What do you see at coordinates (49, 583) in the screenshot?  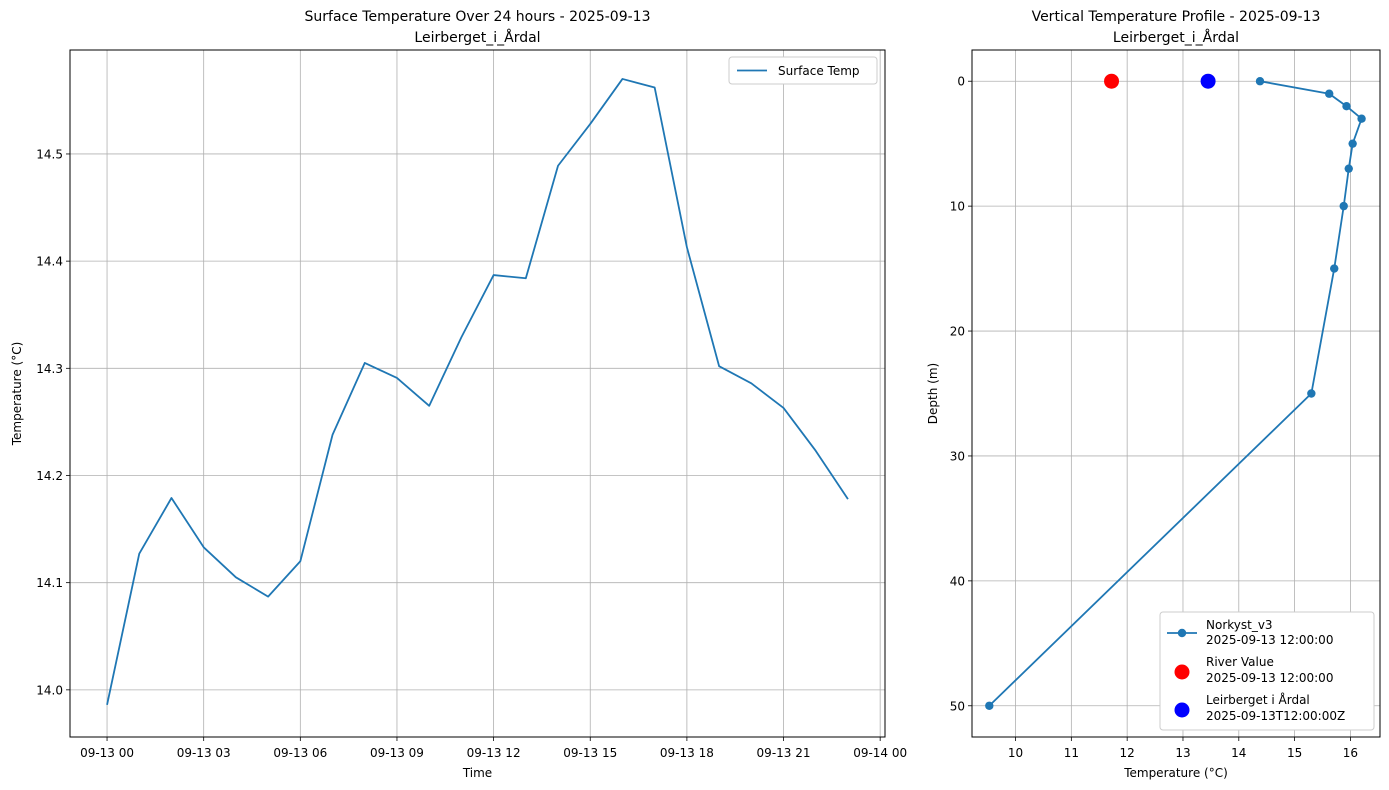 I see `y-tick-label: 14.1` at bounding box center [49, 583].